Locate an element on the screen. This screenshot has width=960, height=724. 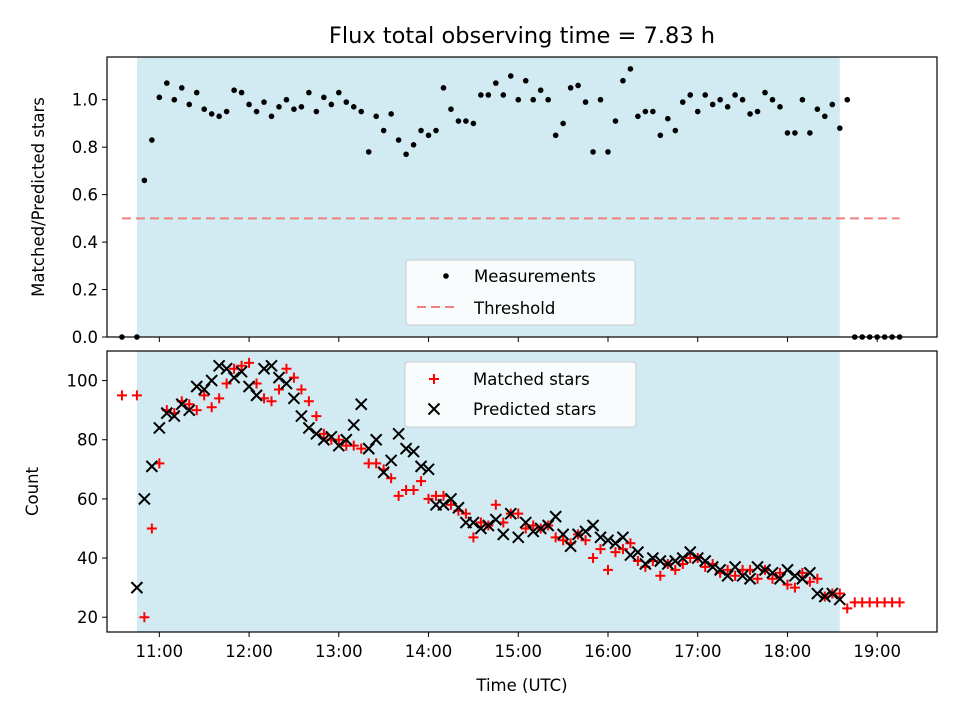
x-tick-label: 14:00 is located at coordinates (429, 651).